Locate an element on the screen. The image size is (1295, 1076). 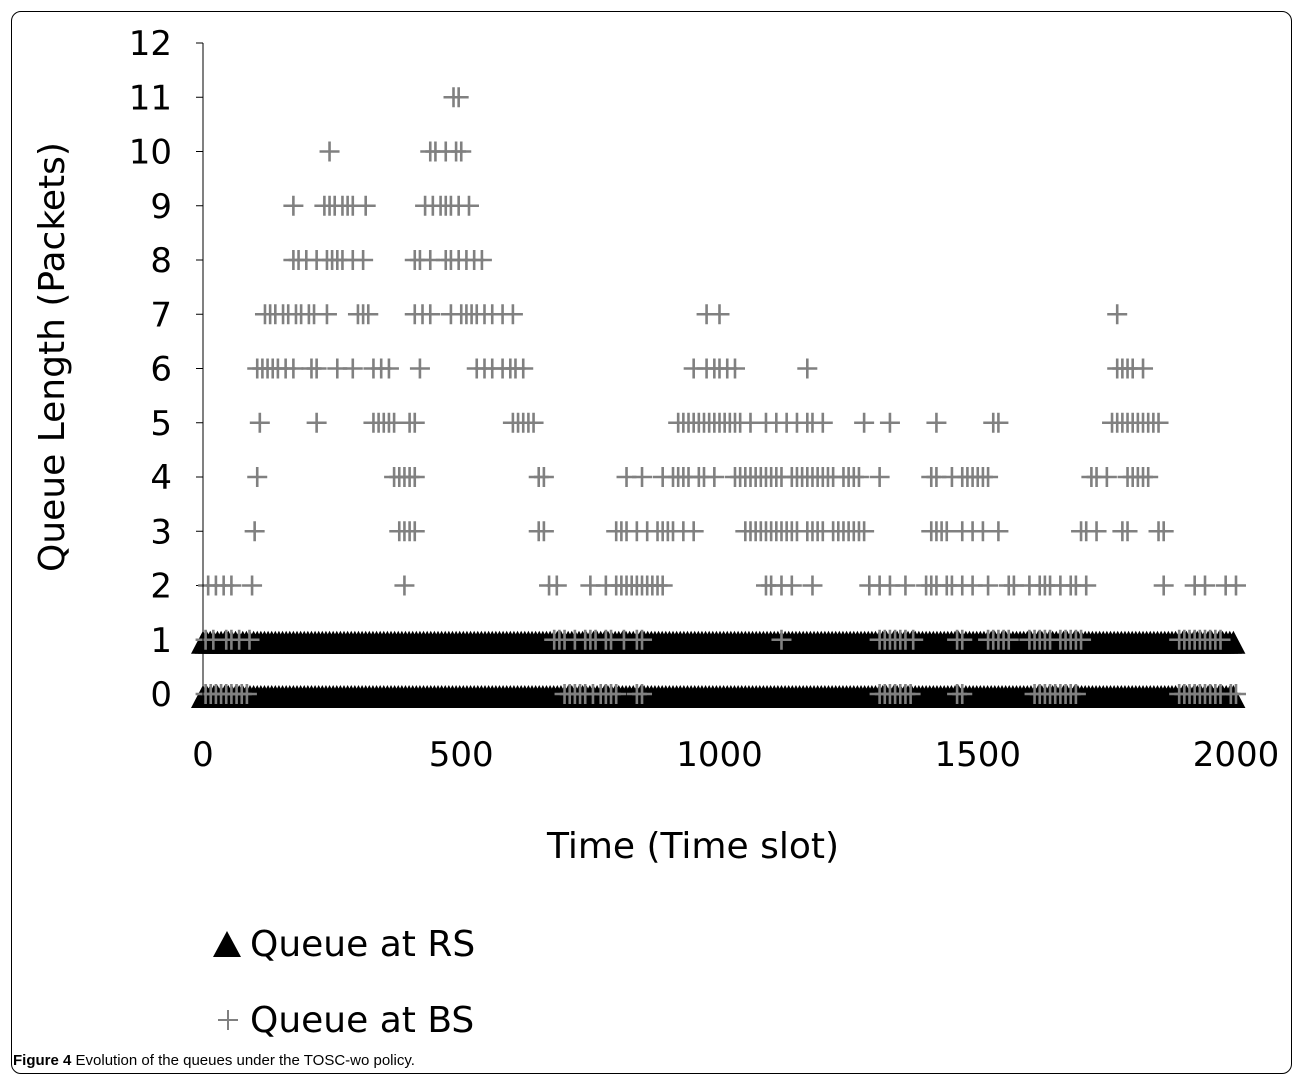
x-axis-title: Time (Time slot) is located at coordinates (692, 846).